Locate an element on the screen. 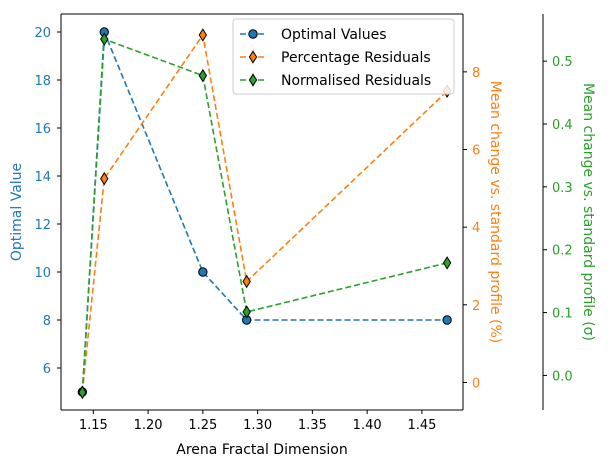 The width and height of the screenshot is (608, 467). legend-box is located at coordinates (343, 56).